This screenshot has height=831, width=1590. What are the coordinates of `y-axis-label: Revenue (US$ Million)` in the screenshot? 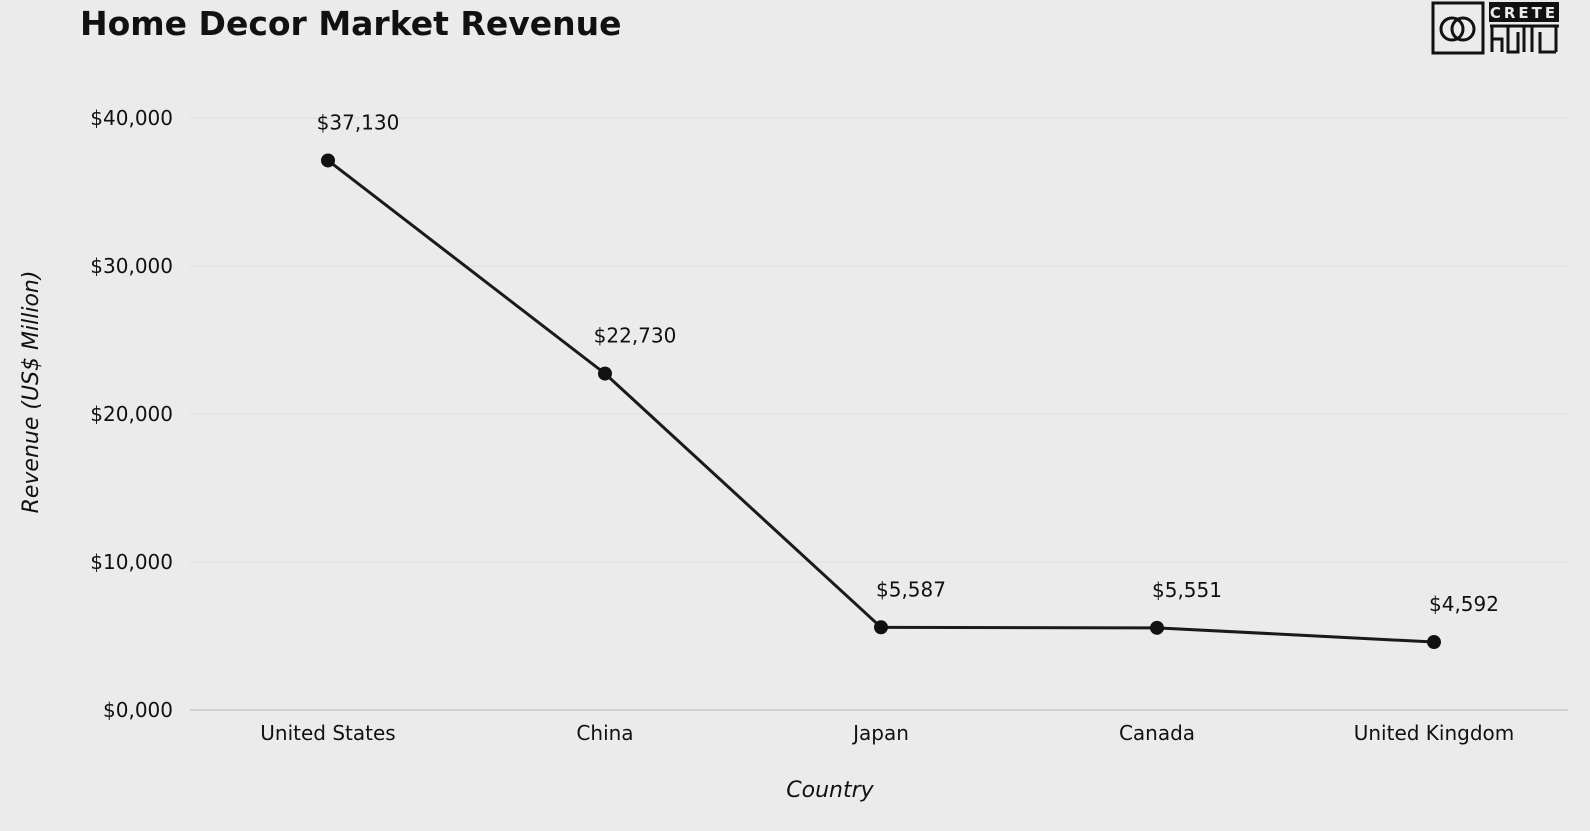 It's located at (31, 392).